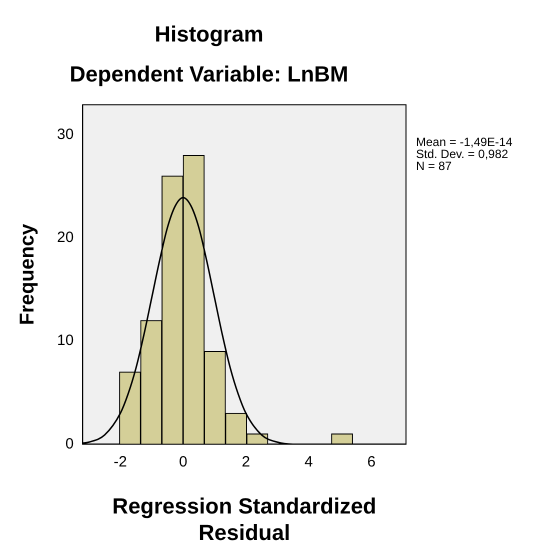 Image resolution: width=534 pixels, height=559 pixels. What do you see at coordinates (65, 134) in the screenshot?
I see `y-tick-label: 30` at bounding box center [65, 134].